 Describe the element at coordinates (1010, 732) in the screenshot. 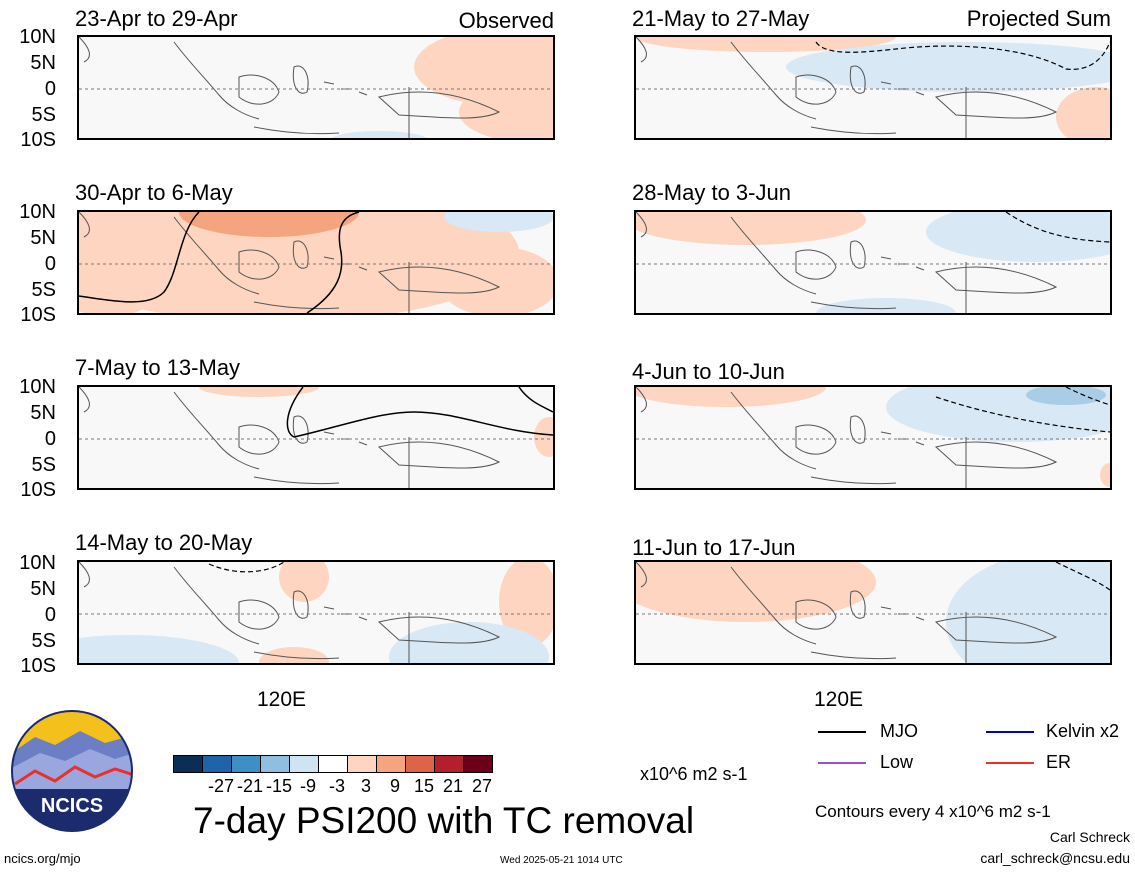

I see `legend-line-kelvin` at that location.